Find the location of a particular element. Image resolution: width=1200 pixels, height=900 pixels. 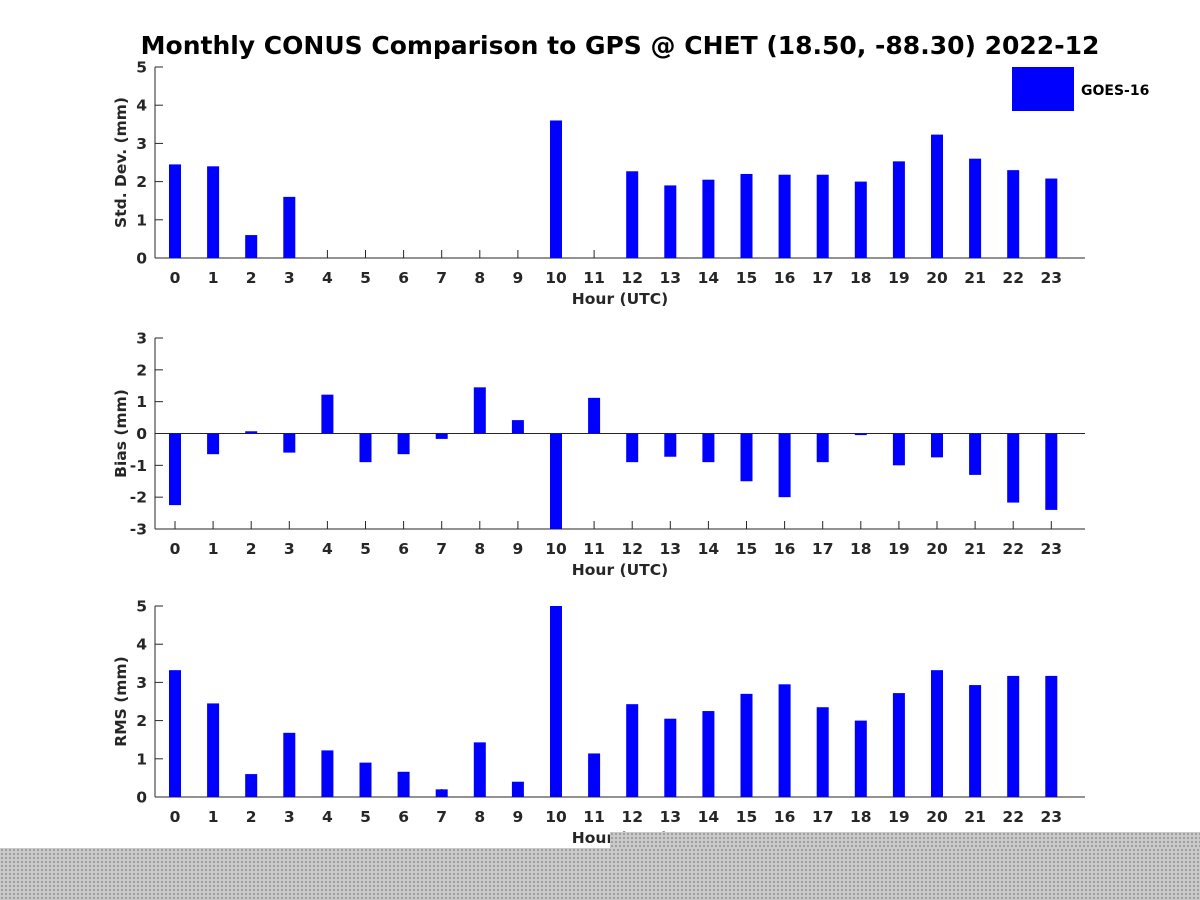

x-tick-label: 18 is located at coordinates (861, 549).